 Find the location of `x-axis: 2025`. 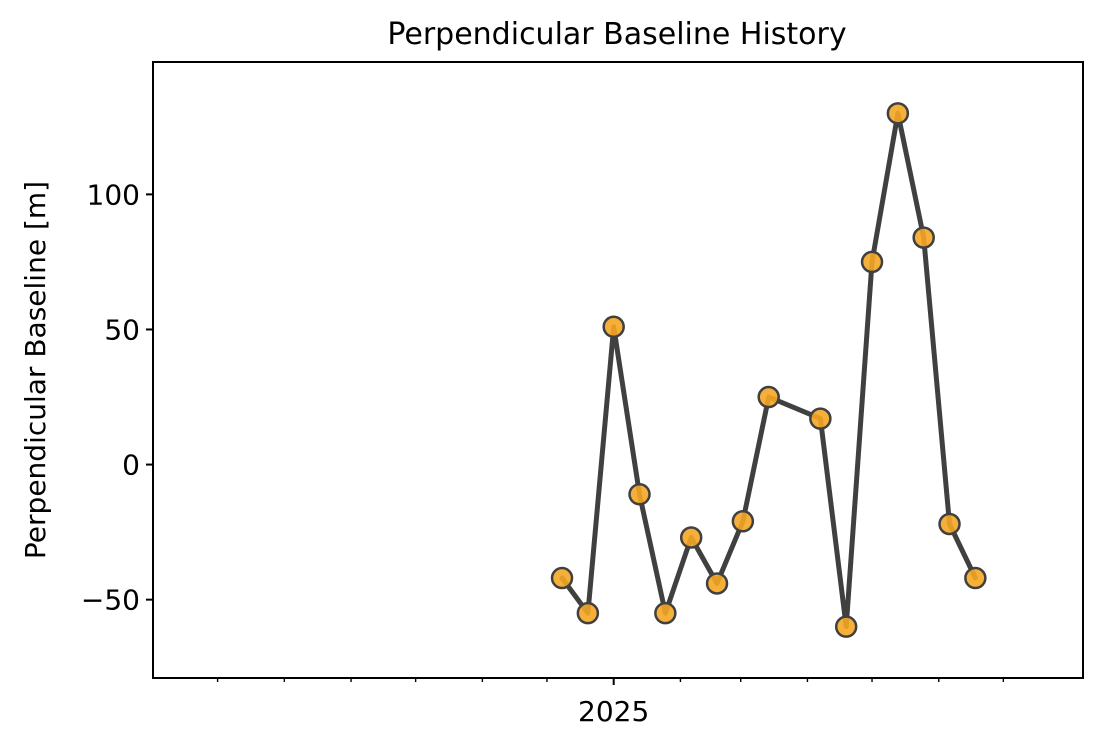

x-axis: 2025 is located at coordinates (610, 703).